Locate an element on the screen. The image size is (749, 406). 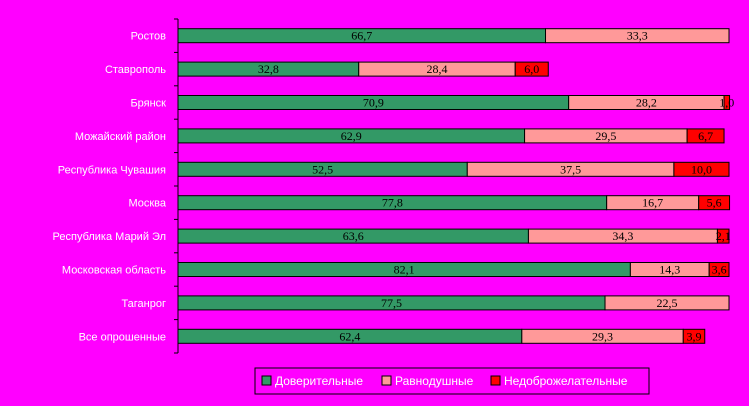
data-label-недоброжелательные-2: 6,0 is located at coordinates (531, 69).